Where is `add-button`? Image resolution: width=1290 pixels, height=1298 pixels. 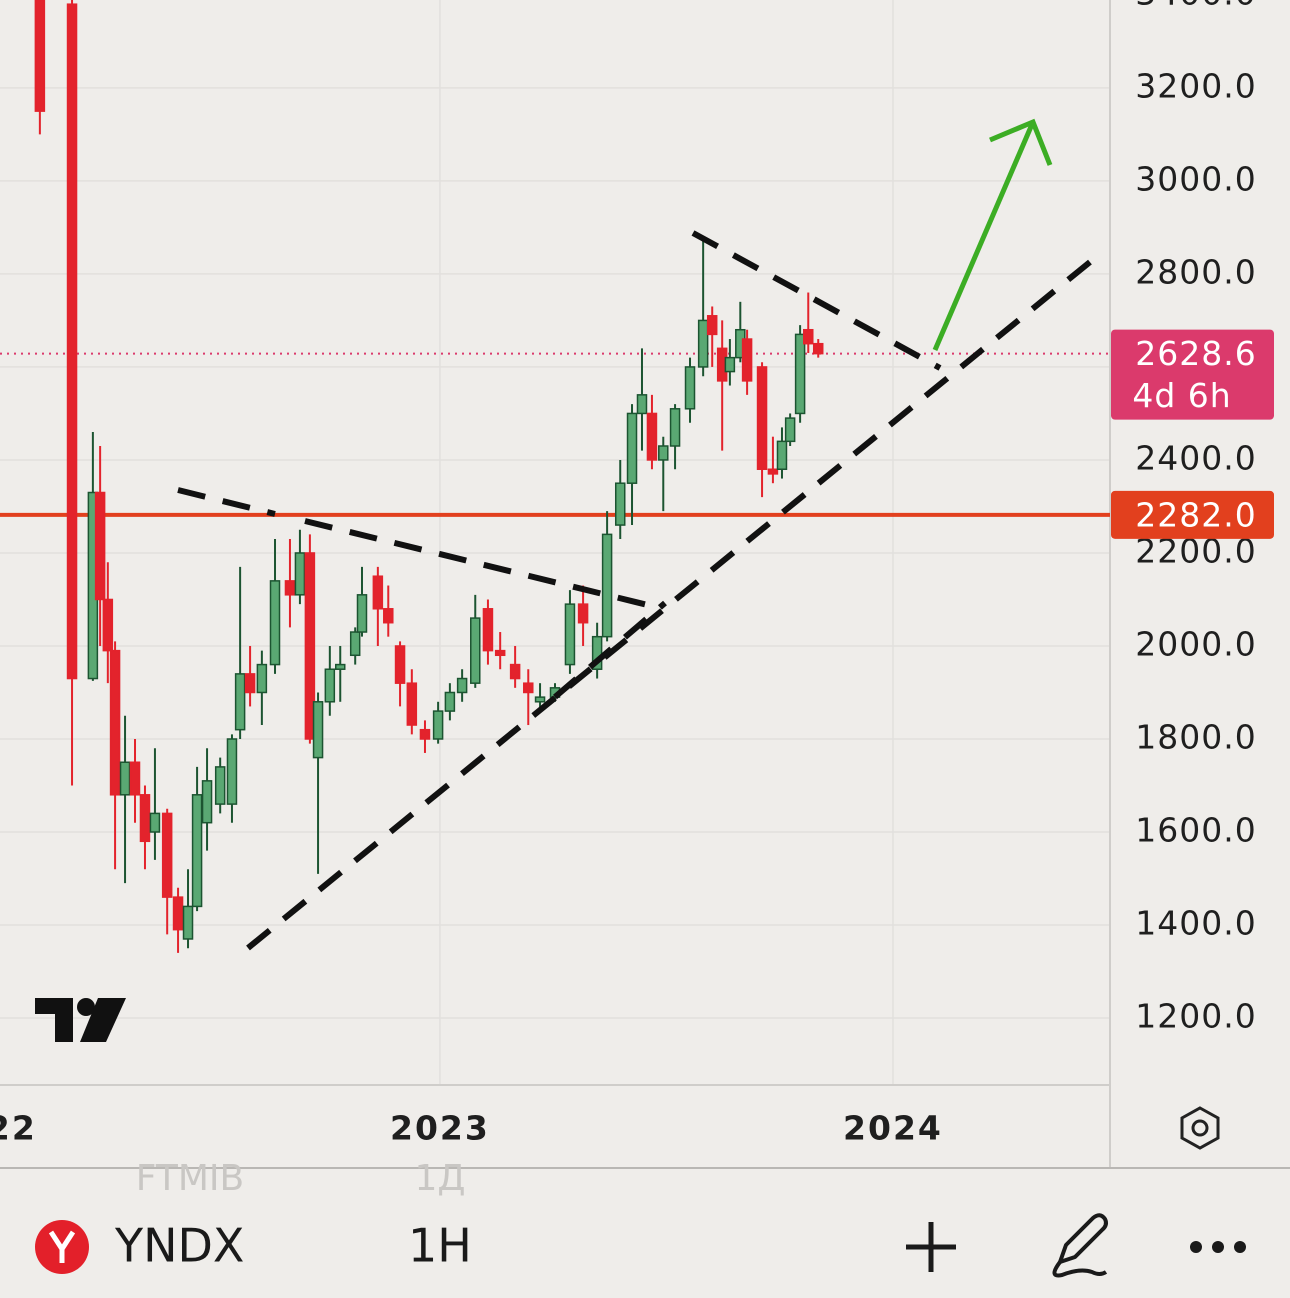 add-button is located at coordinates (931, 1247).